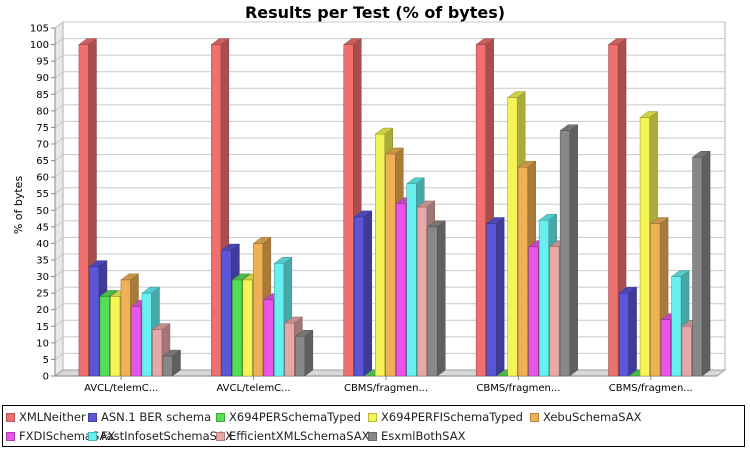 The width and height of the screenshot is (750, 450). Describe the element at coordinates (156, 417) in the screenshot. I see `legend-label: ASN.1 BER schema` at that location.